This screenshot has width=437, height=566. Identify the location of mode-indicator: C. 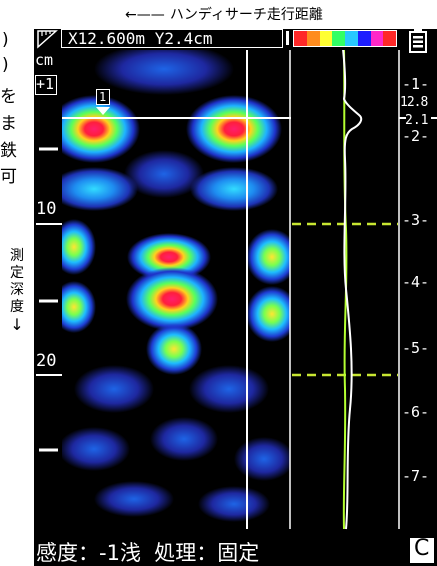
(422, 549).